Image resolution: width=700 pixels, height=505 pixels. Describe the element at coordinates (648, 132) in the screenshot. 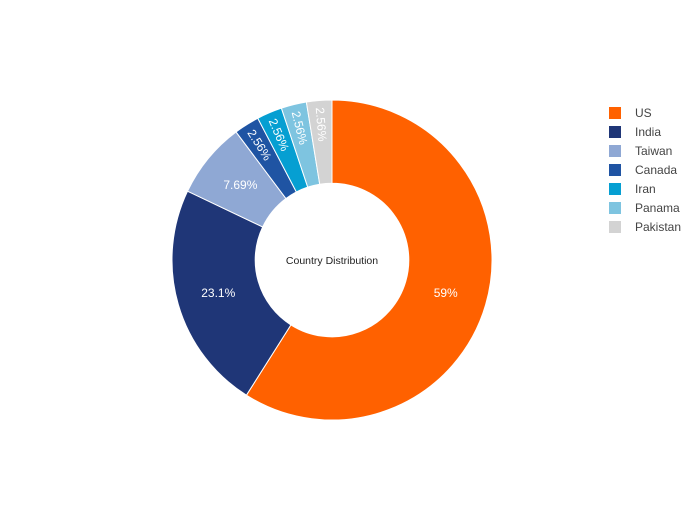

I see `legend-label-india: India` at that location.